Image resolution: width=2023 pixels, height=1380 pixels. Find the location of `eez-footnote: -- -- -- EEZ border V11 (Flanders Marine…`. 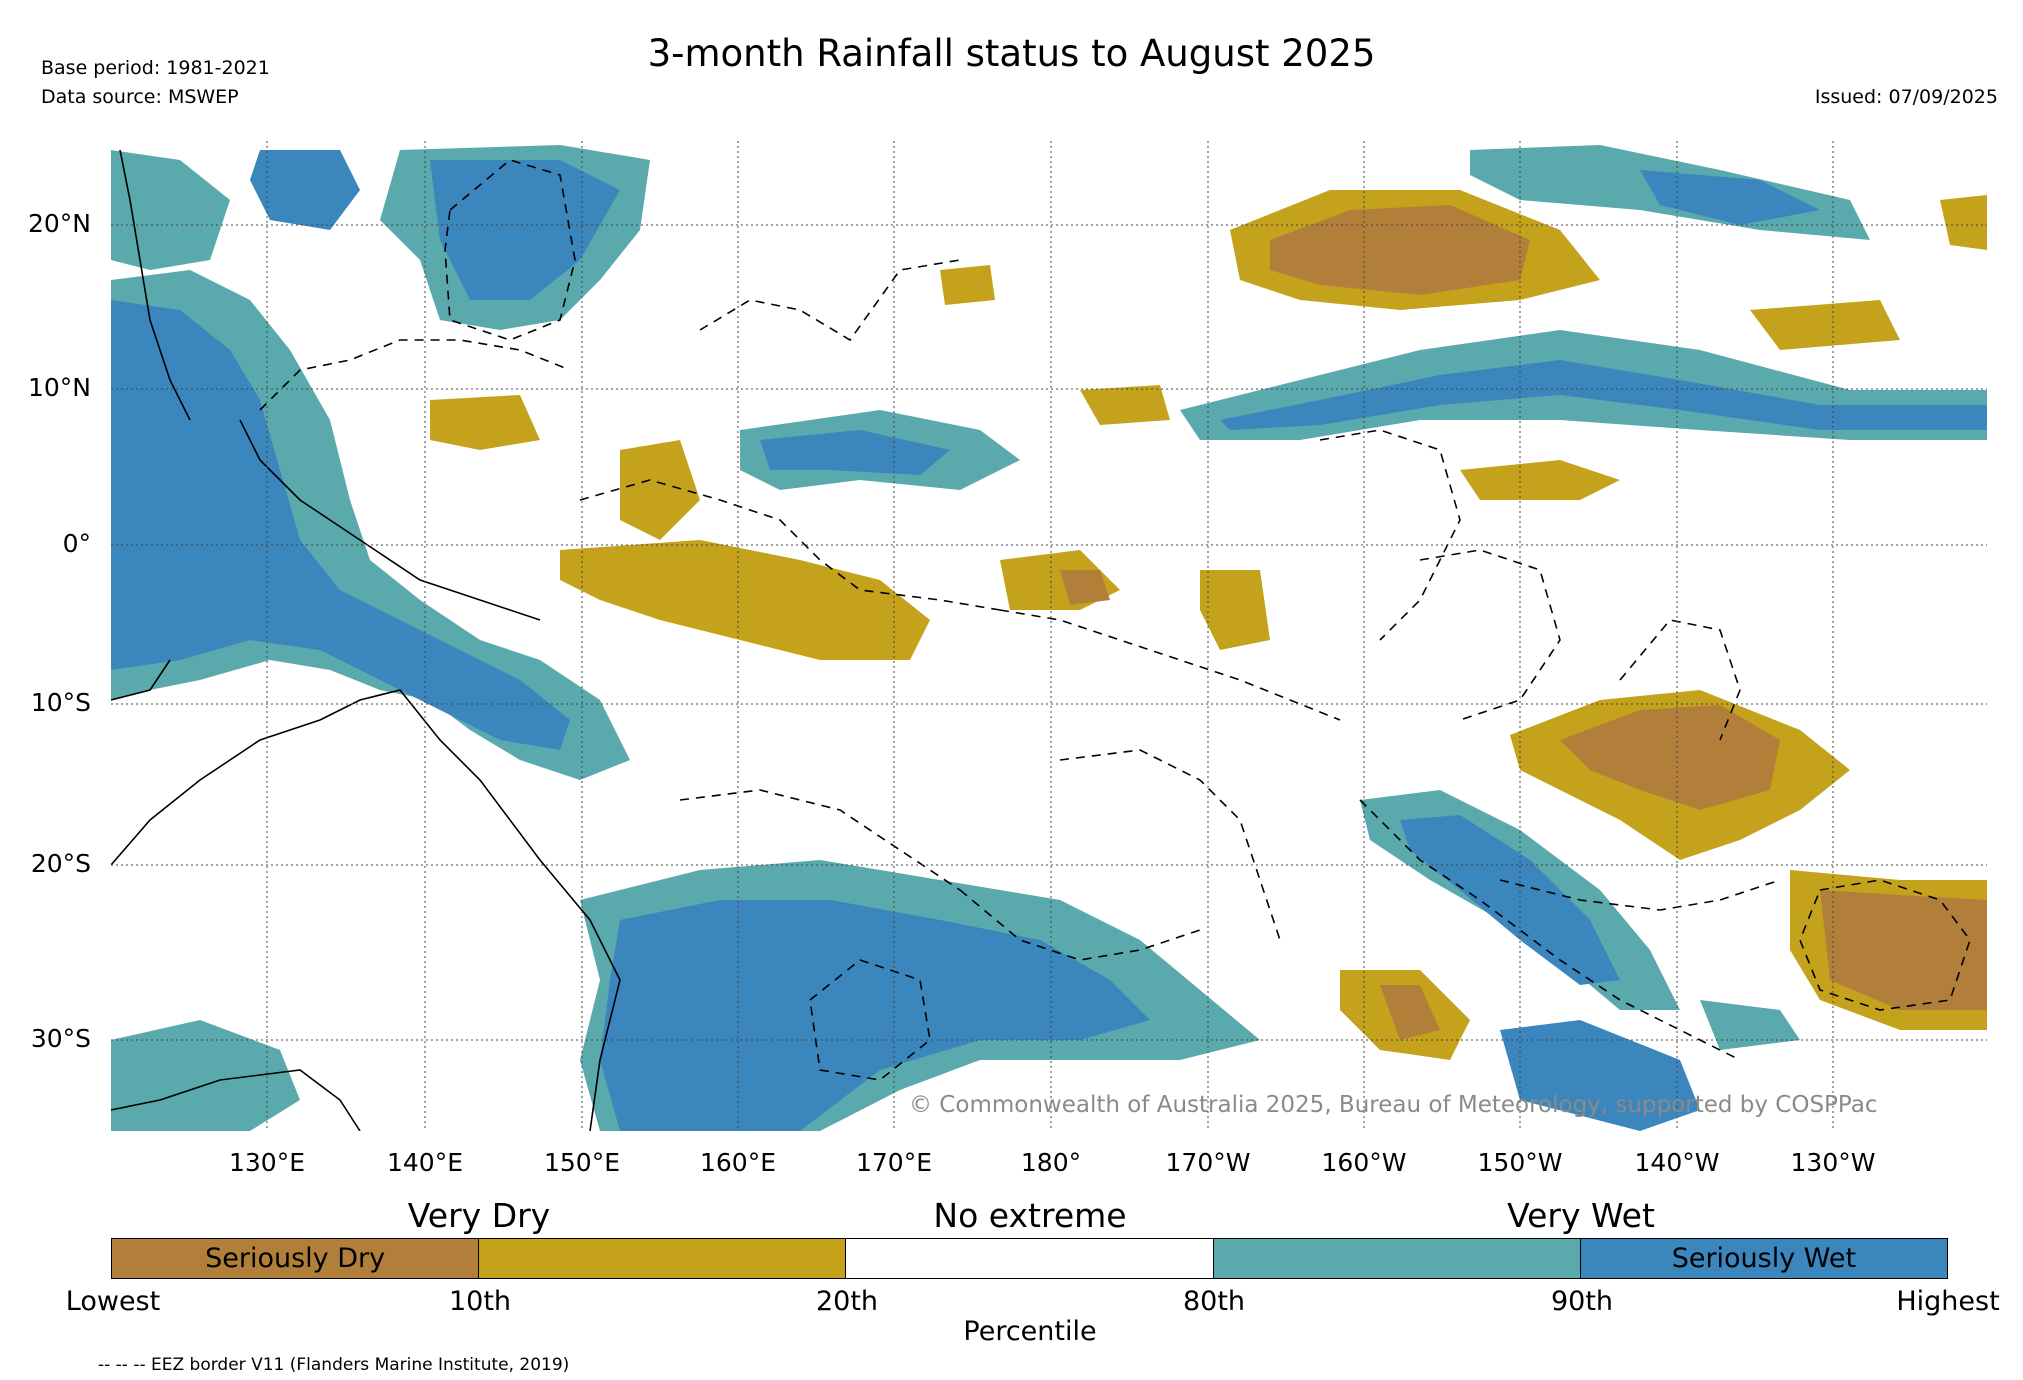

eez-footnote: -- -- -- EEZ border V11 (Flanders Marine… is located at coordinates (334, 1365).